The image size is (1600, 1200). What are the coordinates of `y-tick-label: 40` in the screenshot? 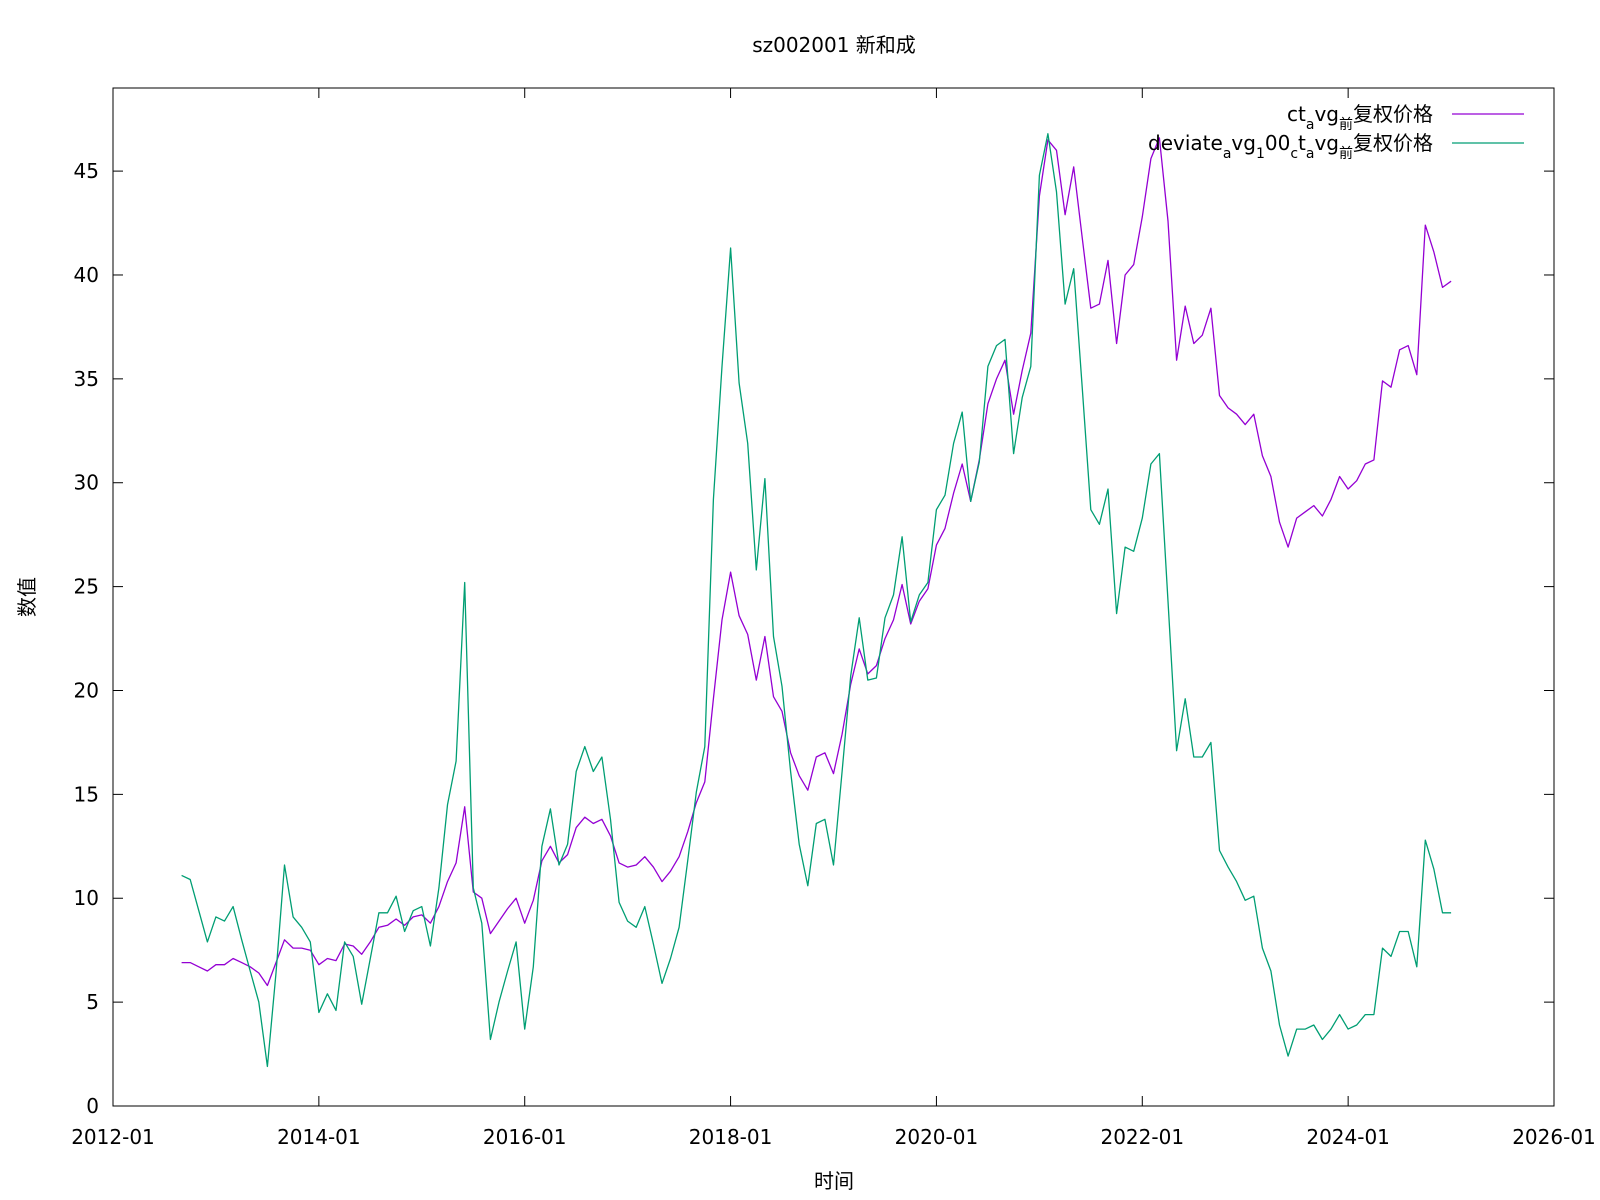 It's located at (86, 275).